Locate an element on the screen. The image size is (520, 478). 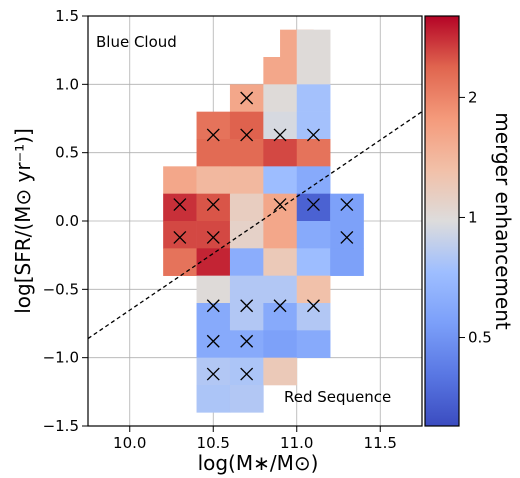
y-tick-label: 0.0 is located at coordinates (67, 221).